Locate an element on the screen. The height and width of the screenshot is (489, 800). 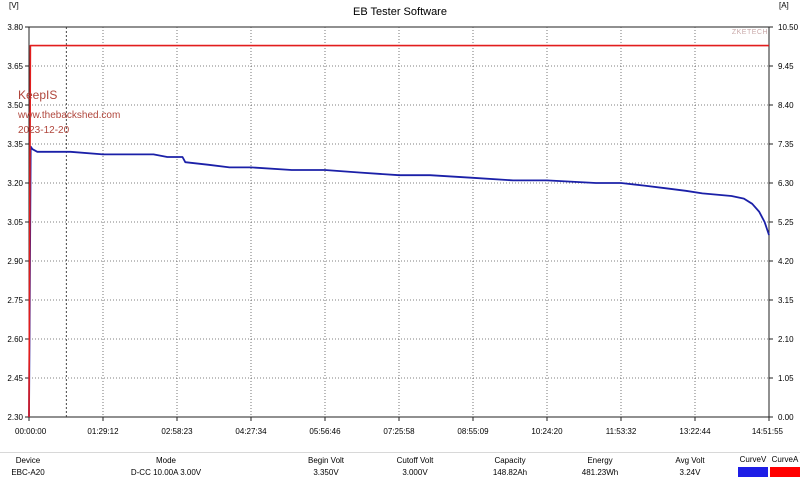
x-tick-label: 08:55:09 is located at coordinates (473, 431).